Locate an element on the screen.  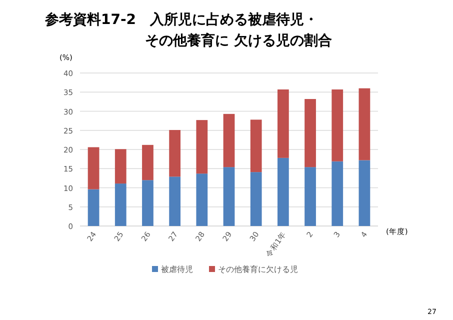
legend-label: その他養育に欠ける児 is located at coordinates (258, 269).